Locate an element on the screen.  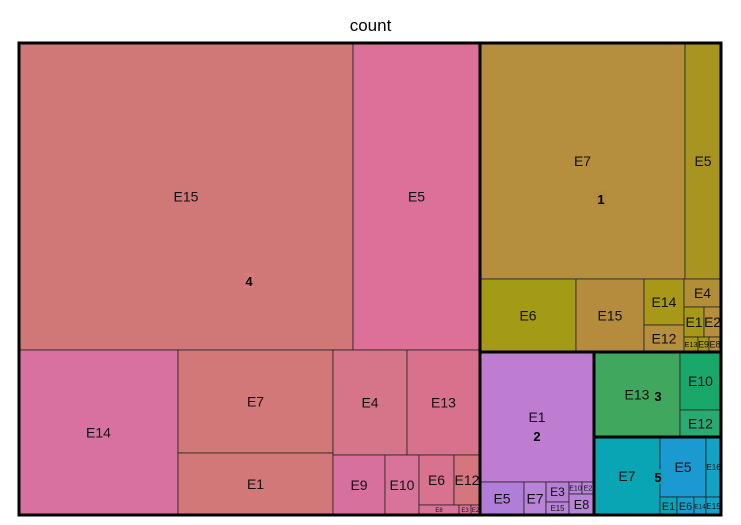
tile-group4-e12 is located at coordinates (467, 480).